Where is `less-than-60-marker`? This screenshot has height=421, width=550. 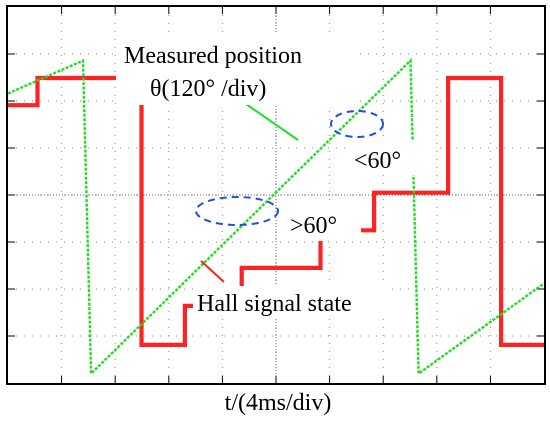 less-than-60-marker is located at coordinates (357, 124).